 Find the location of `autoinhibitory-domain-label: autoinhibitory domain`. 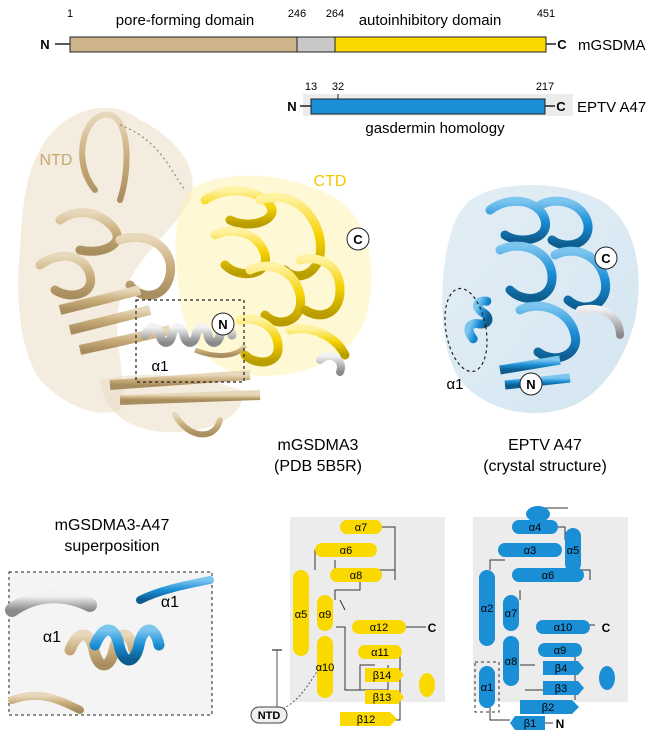

autoinhibitory-domain-label: autoinhibitory domain is located at coordinates (430, 20).